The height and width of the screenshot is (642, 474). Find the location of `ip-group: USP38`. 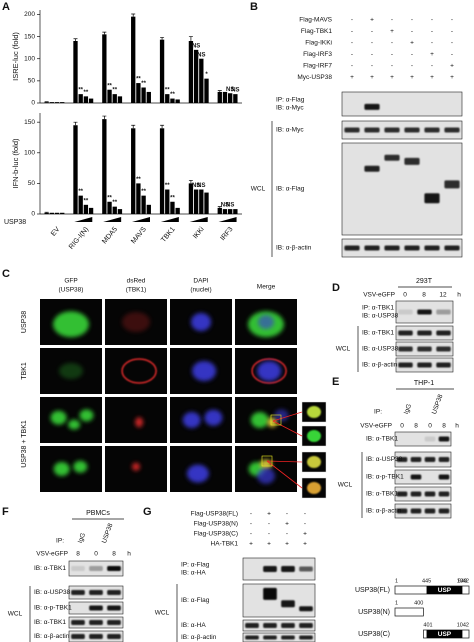

ip-group: USP38 is located at coordinates (438, 404).